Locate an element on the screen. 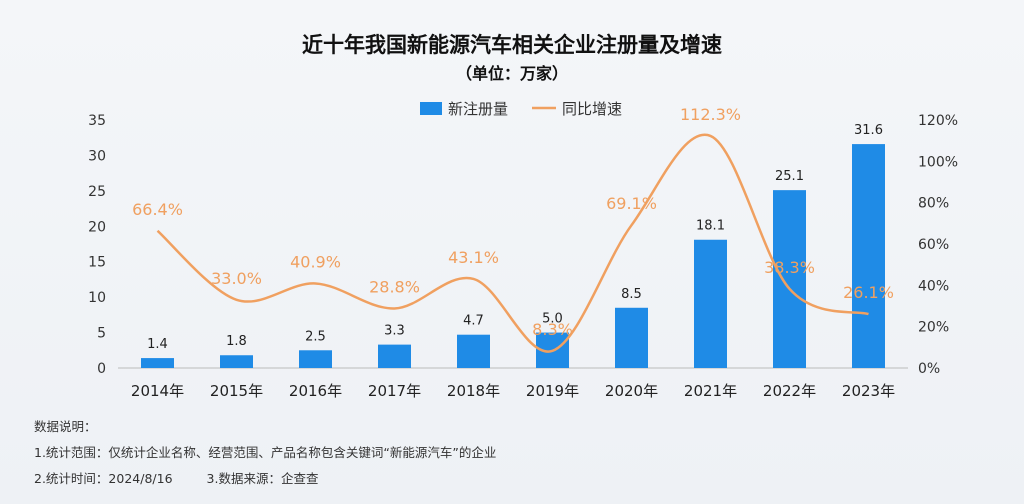  bar-value-label: 1.4 is located at coordinates (157, 344).